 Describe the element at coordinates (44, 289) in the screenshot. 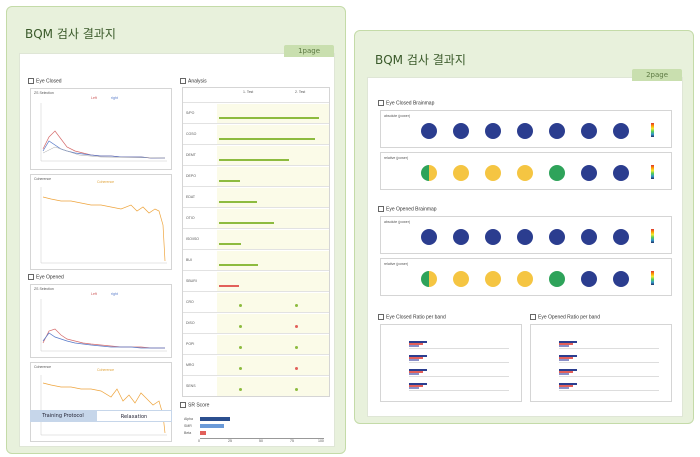

I see `chart-title: ZS Selection` at that location.